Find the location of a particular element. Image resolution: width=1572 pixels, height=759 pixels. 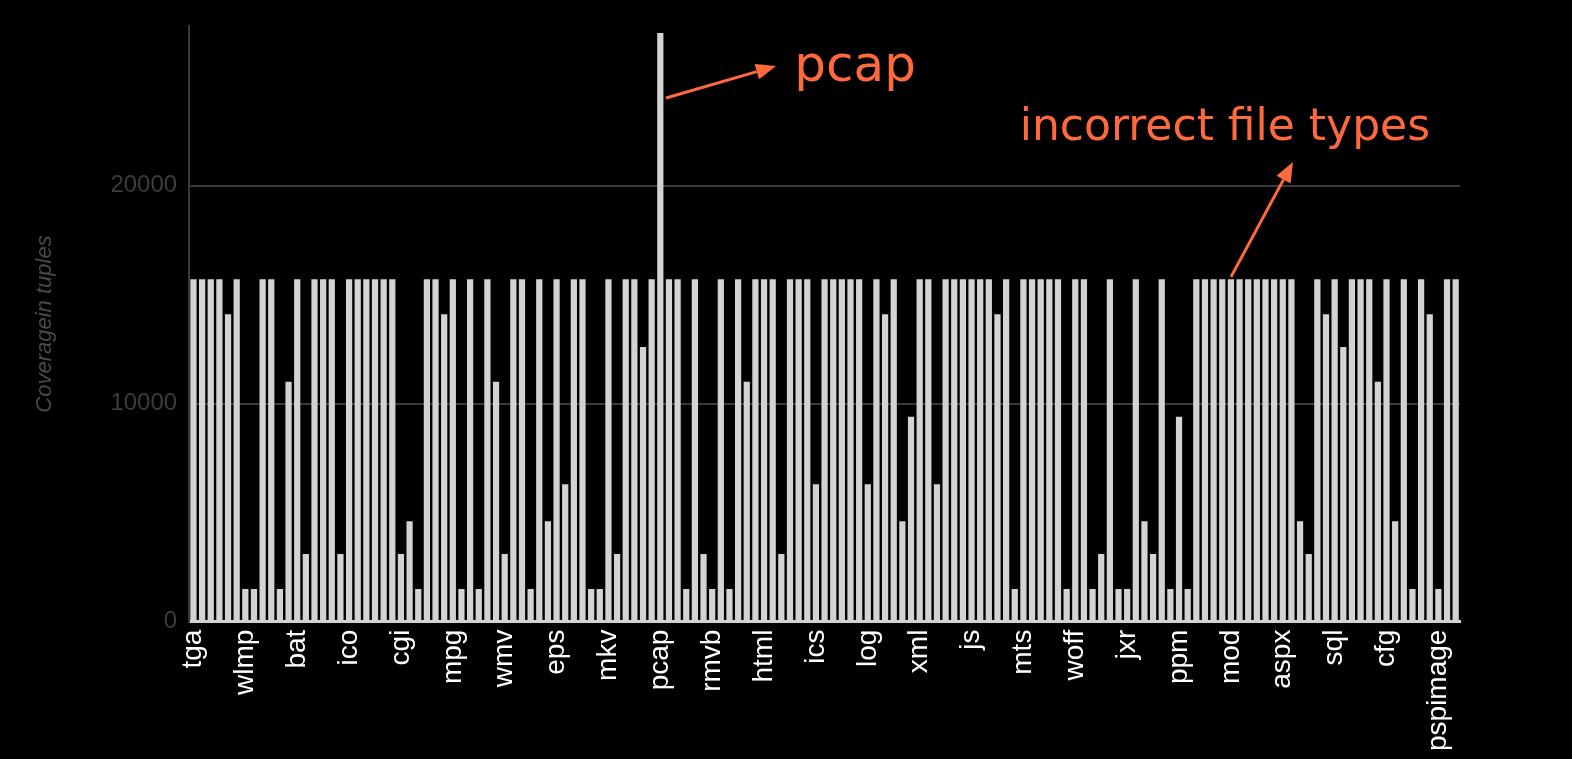

x-tick-label: mod is located at coordinates (1229, 657).